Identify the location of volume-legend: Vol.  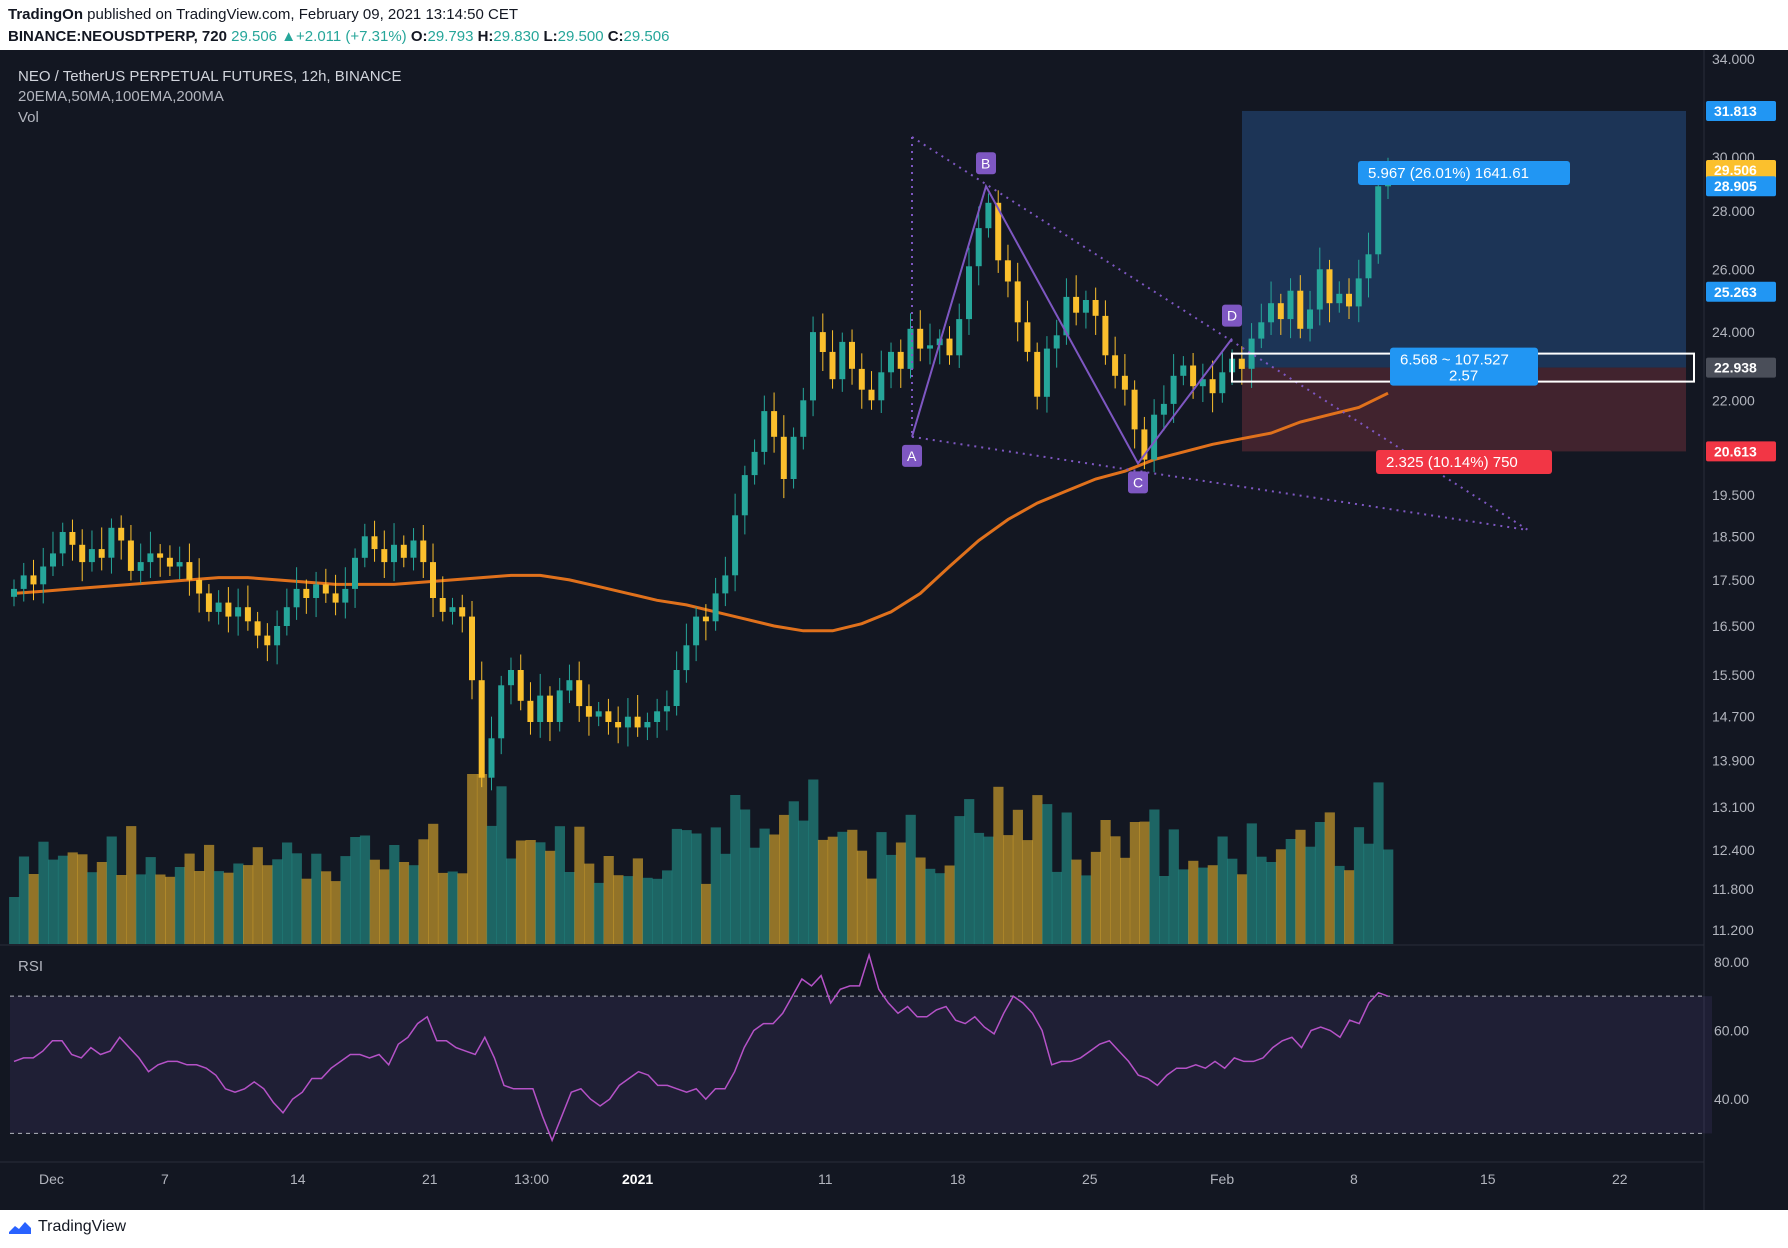
(28, 117).